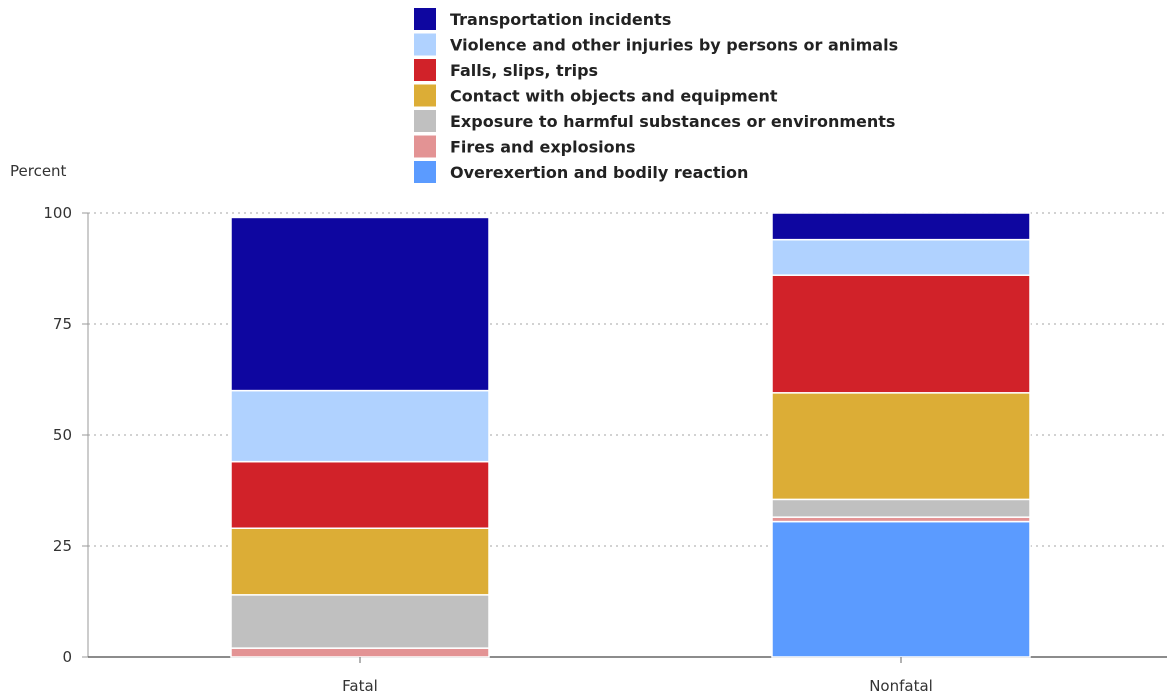 This screenshot has height=698, width=1167. What do you see at coordinates (38, 171) in the screenshot?
I see `y-axis-title: Percent` at bounding box center [38, 171].